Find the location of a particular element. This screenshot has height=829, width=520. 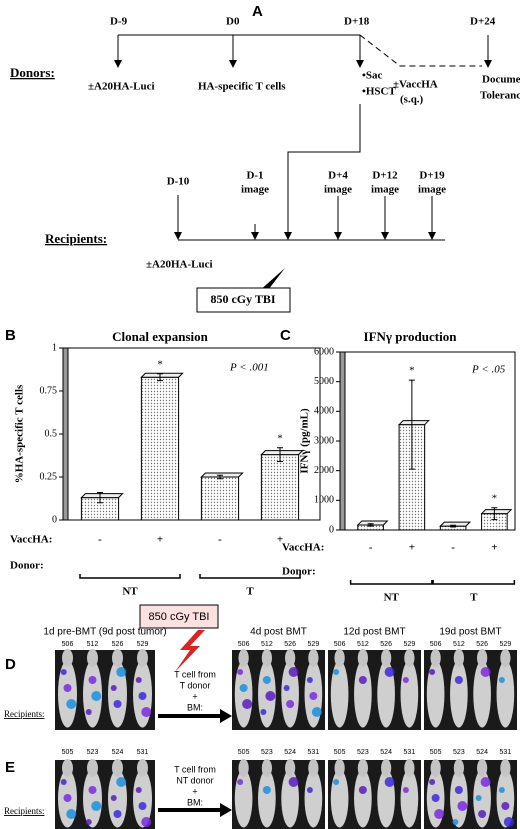

mouse-id: 526 is located at coordinates (118, 644).